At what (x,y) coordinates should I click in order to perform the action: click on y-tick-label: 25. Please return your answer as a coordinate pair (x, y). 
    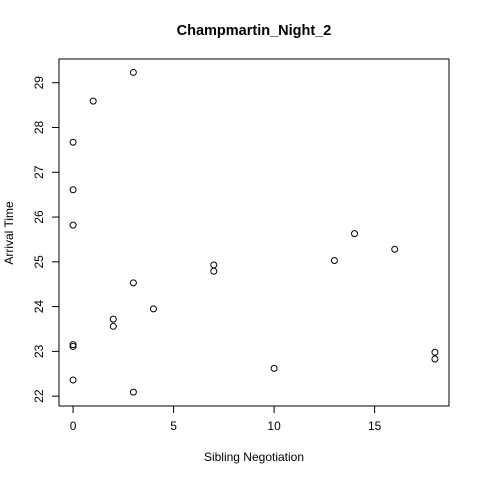
    Looking at the image, I should click on (39, 262).